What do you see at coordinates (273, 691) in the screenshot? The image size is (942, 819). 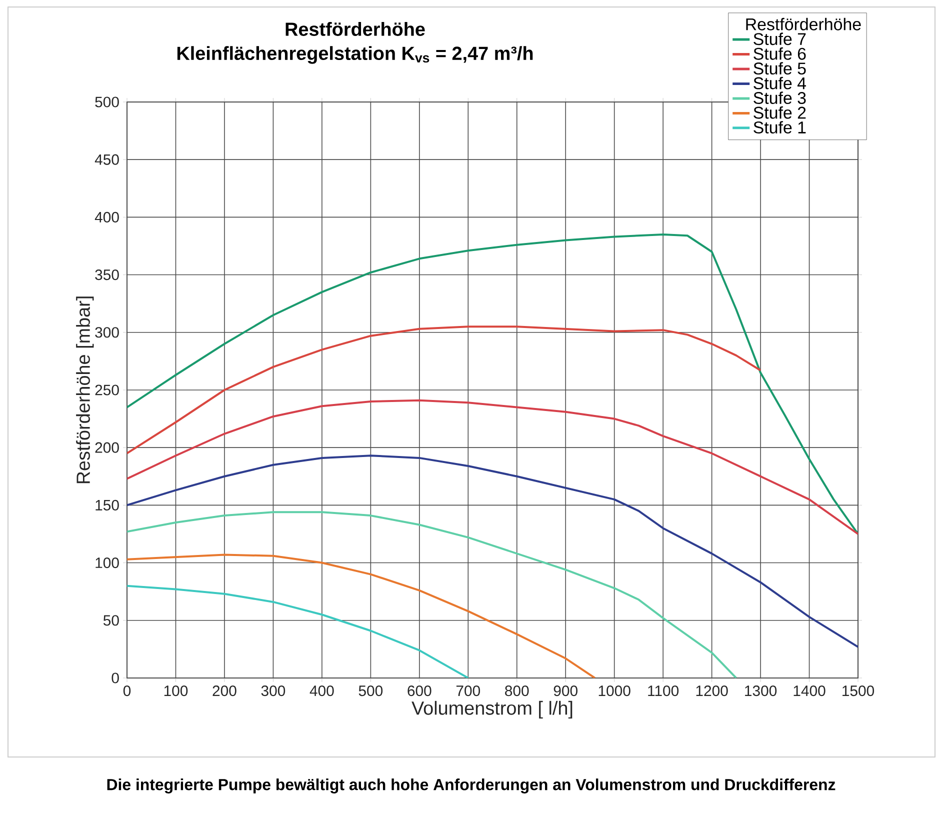 I see `x-tick-label: 300` at bounding box center [273, 691].